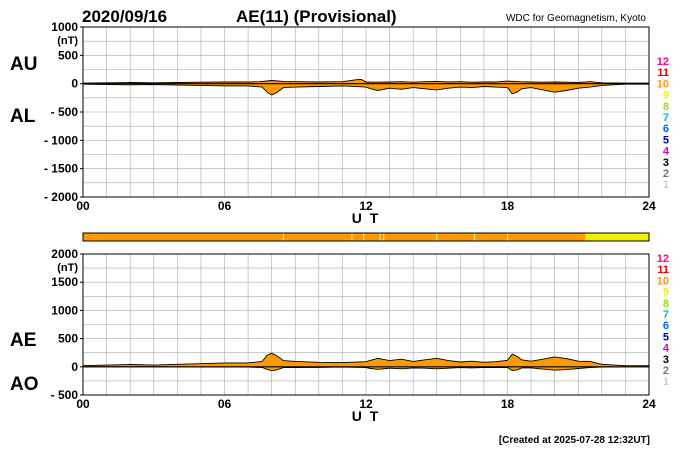  Describe the element at coordinates (124, 16) in the screenshot. I see `date-title: 2020/09/16` at that location.